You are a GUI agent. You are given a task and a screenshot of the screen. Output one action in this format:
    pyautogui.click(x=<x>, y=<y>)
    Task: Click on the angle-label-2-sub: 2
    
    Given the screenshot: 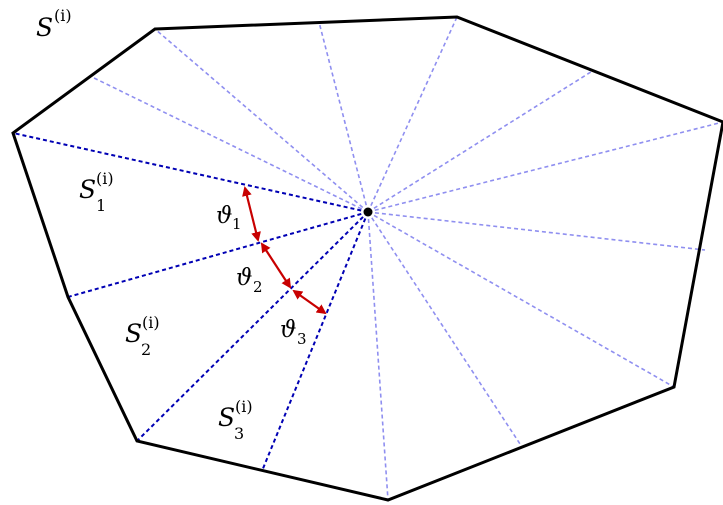 What is the action you would take?
    pyautogui.click(x=258, y=287)
    